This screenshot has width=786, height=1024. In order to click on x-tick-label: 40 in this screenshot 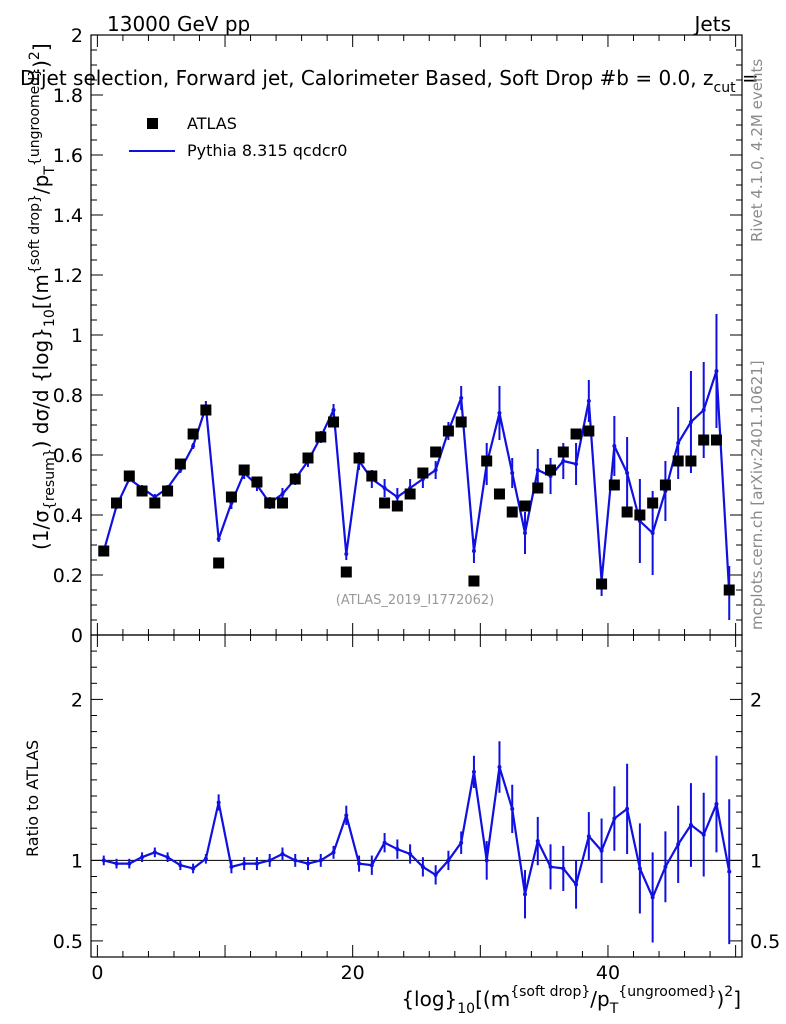, I will do `click(608, 973)`.